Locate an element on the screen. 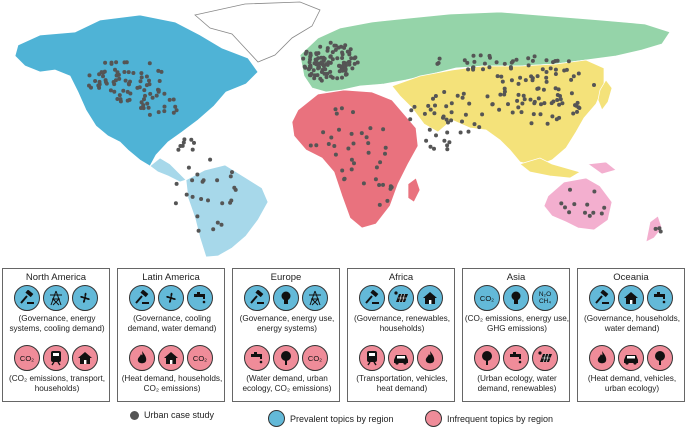 This screenshot has height=428, width=685. flame-icon is located at coordinates (602, 358).